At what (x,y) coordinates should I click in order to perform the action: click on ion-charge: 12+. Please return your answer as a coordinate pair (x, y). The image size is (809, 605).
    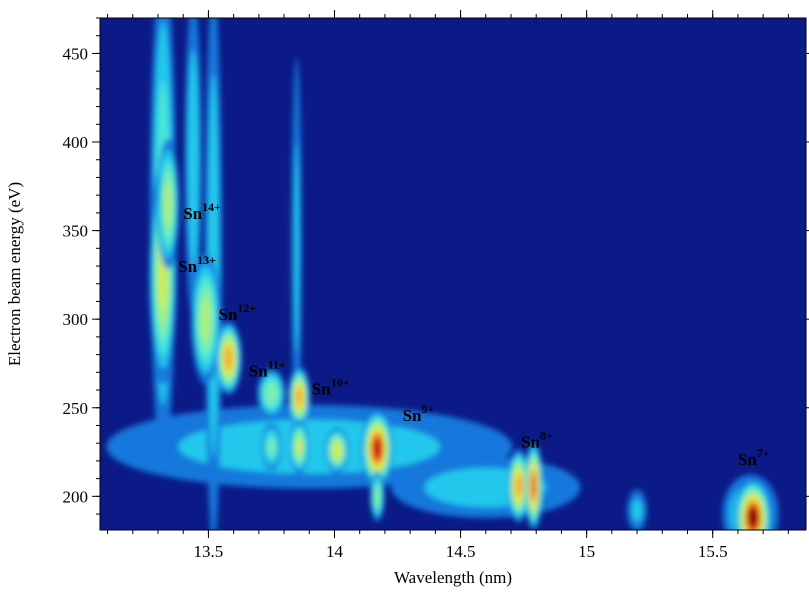
    Looking at the image, I should click on (246, 308).